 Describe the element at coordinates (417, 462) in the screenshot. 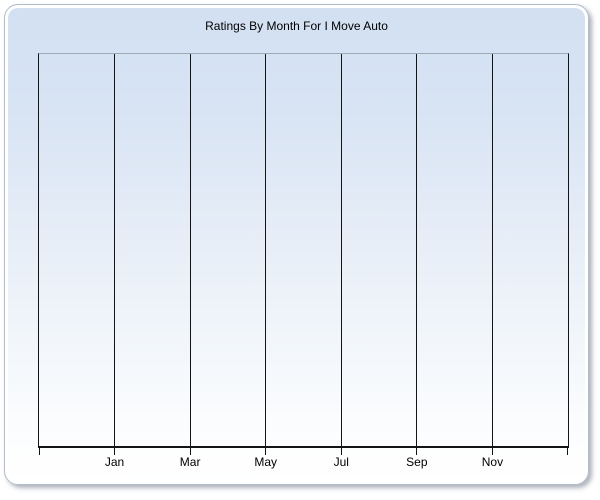

I see `x-tick-label-sep: Sep` at that location.